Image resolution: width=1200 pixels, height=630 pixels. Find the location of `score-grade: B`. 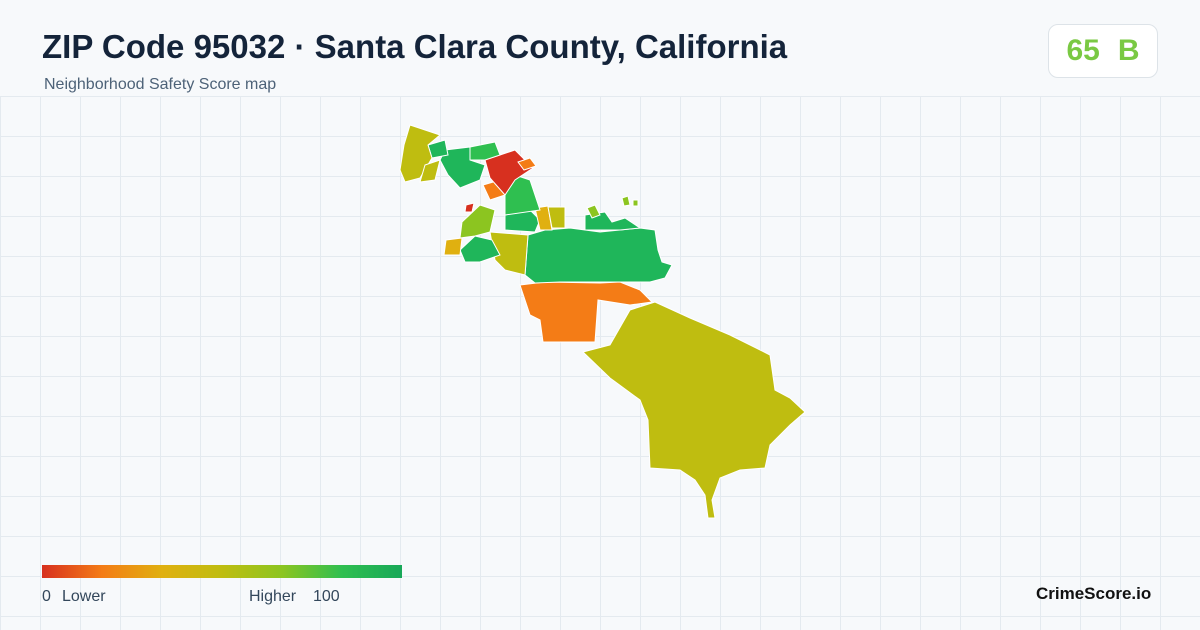

score-grade: B is located at coordinates (1128, 50).